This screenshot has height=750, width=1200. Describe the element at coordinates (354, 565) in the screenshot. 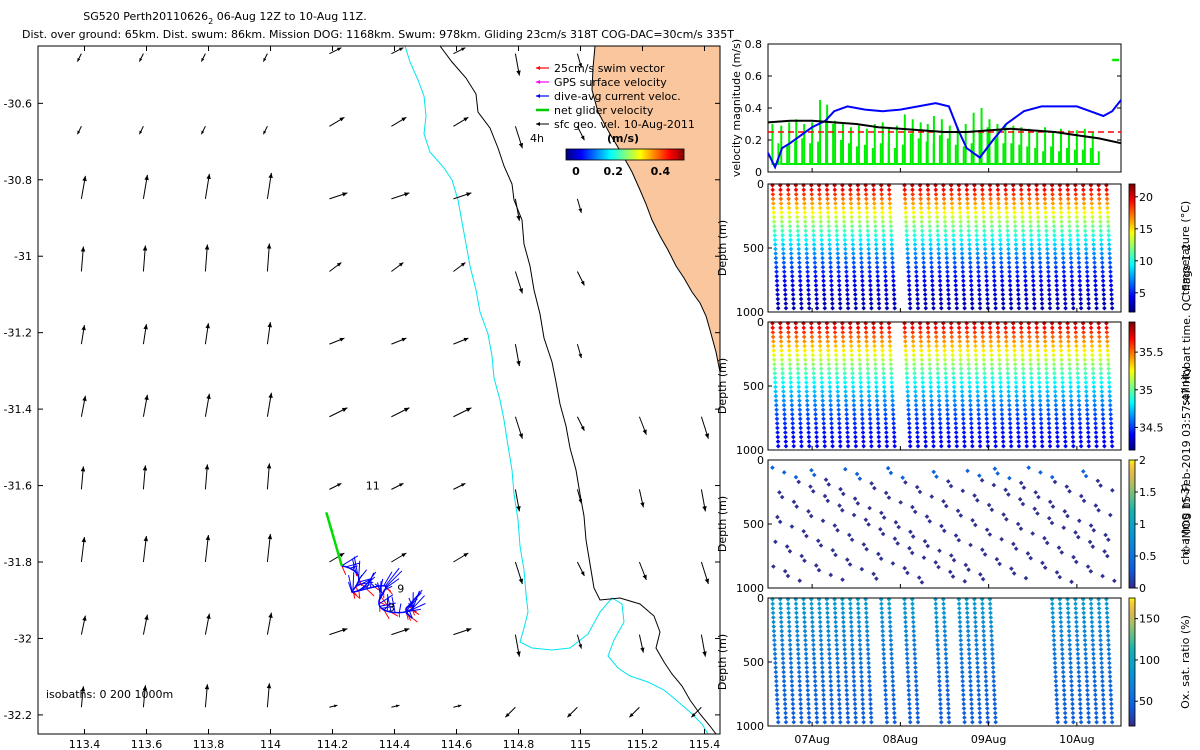

I see `dac-vector` at that location.